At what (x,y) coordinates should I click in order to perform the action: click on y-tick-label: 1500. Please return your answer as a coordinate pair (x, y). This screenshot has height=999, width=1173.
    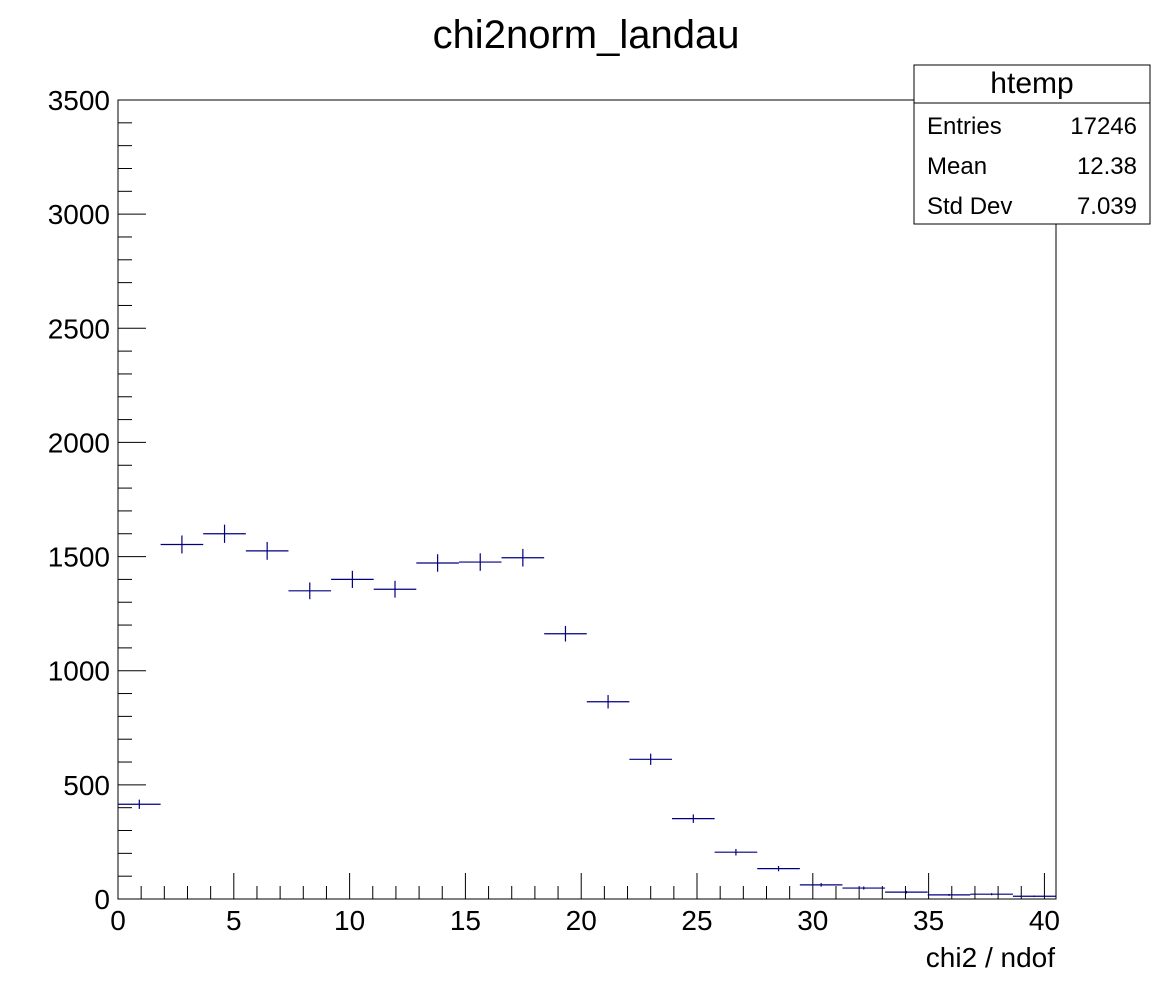
    Looking at the image, I should click on (79, 557).